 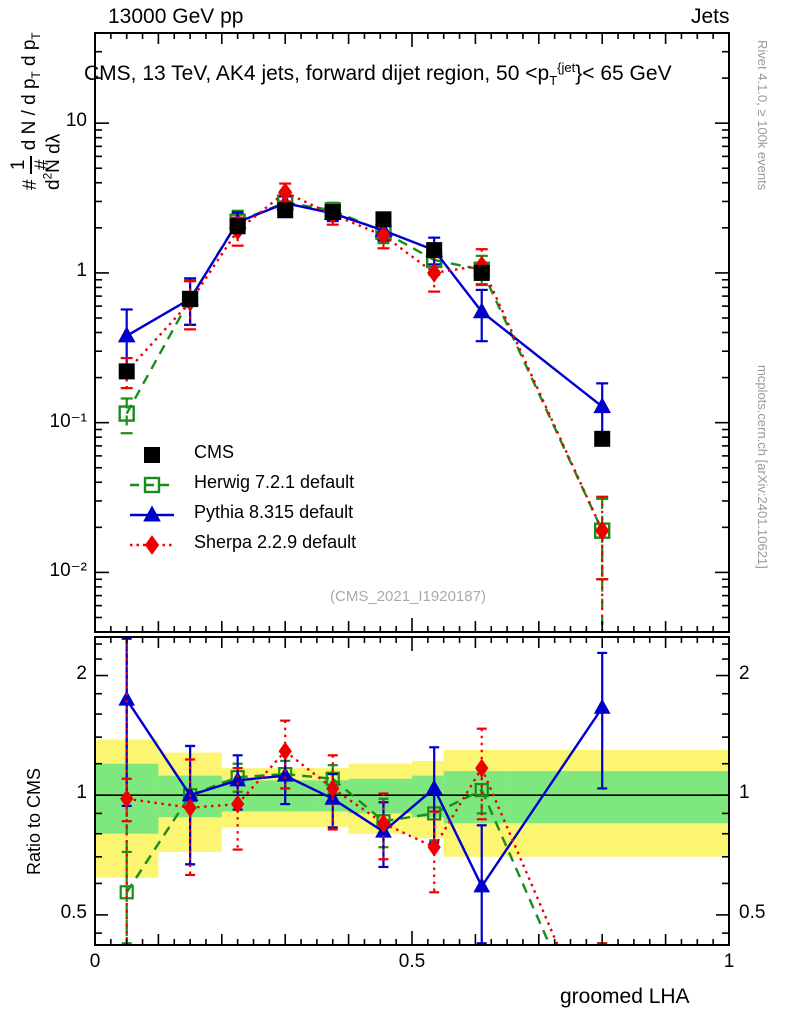 What do you see at coordinates (623, 73) in the screenshot?
I see `plot-title-tail: }< 65 GeV` at bounding box center [623, 73].